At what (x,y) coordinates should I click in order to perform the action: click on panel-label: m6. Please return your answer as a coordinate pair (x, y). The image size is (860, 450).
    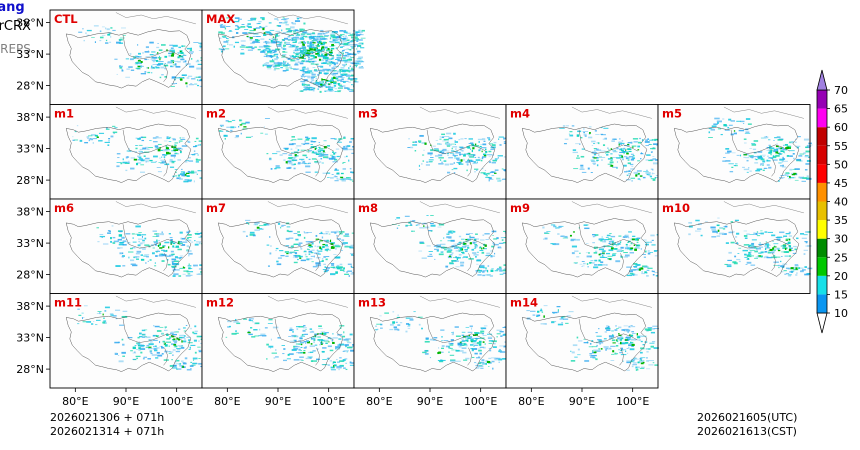
    Looking at the image, I should click on (64, 208).